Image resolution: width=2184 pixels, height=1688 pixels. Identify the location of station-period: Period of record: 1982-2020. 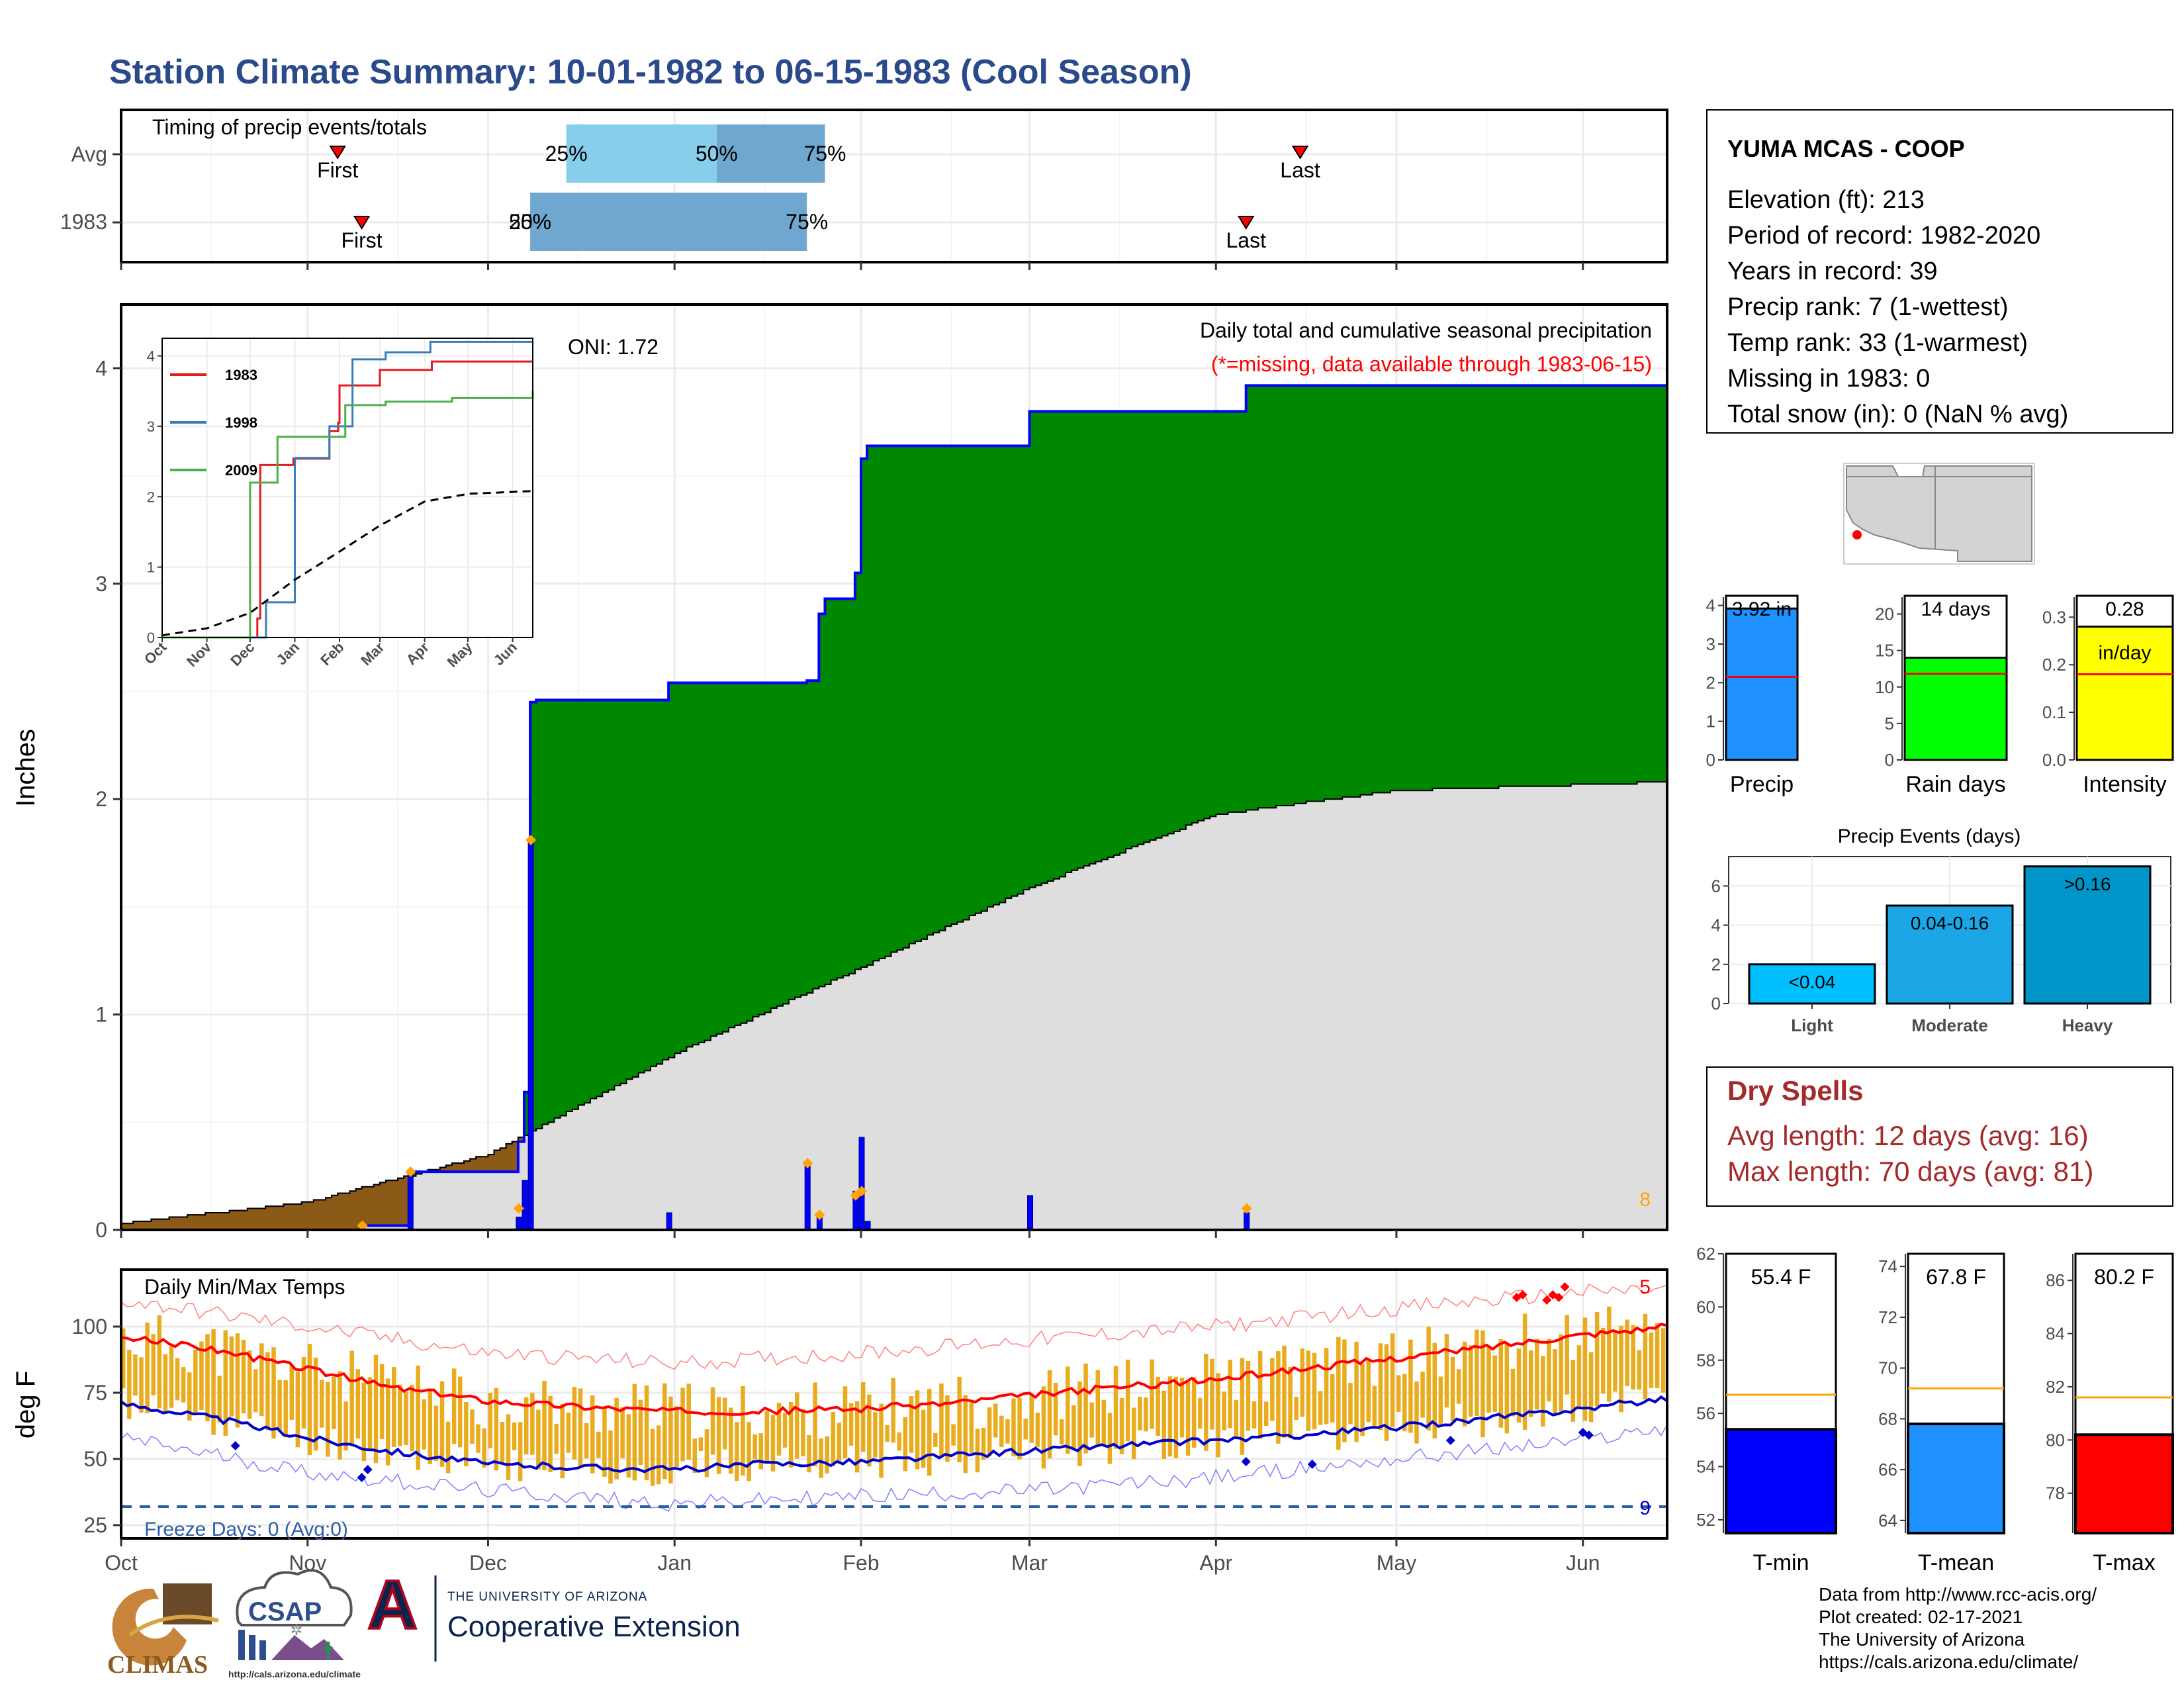
(1883, 236).